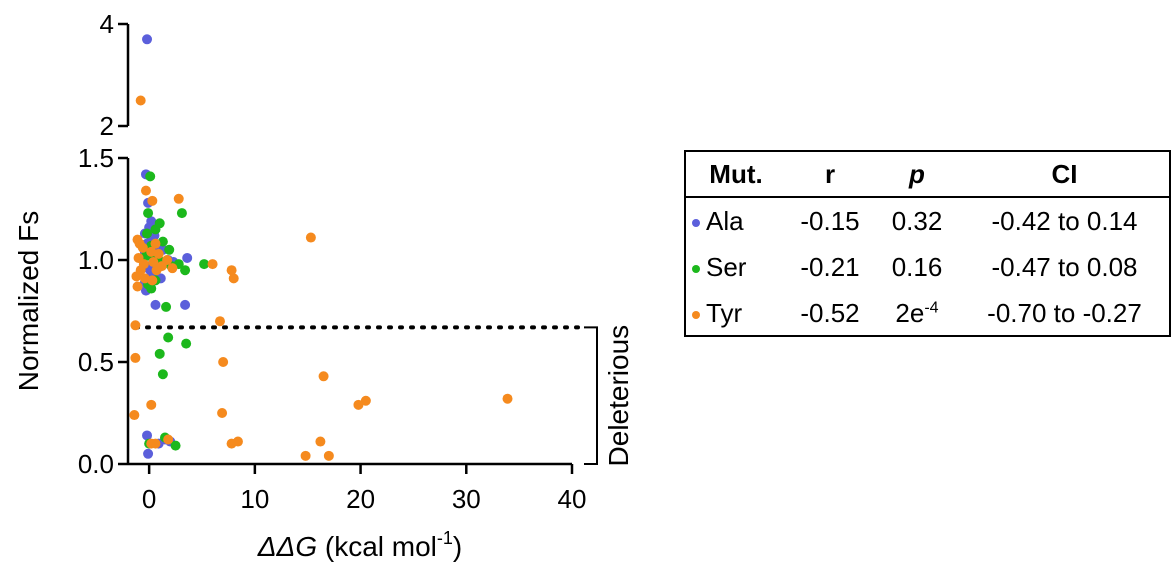  I want to click on p-value: 0.32, so click(917, 220).